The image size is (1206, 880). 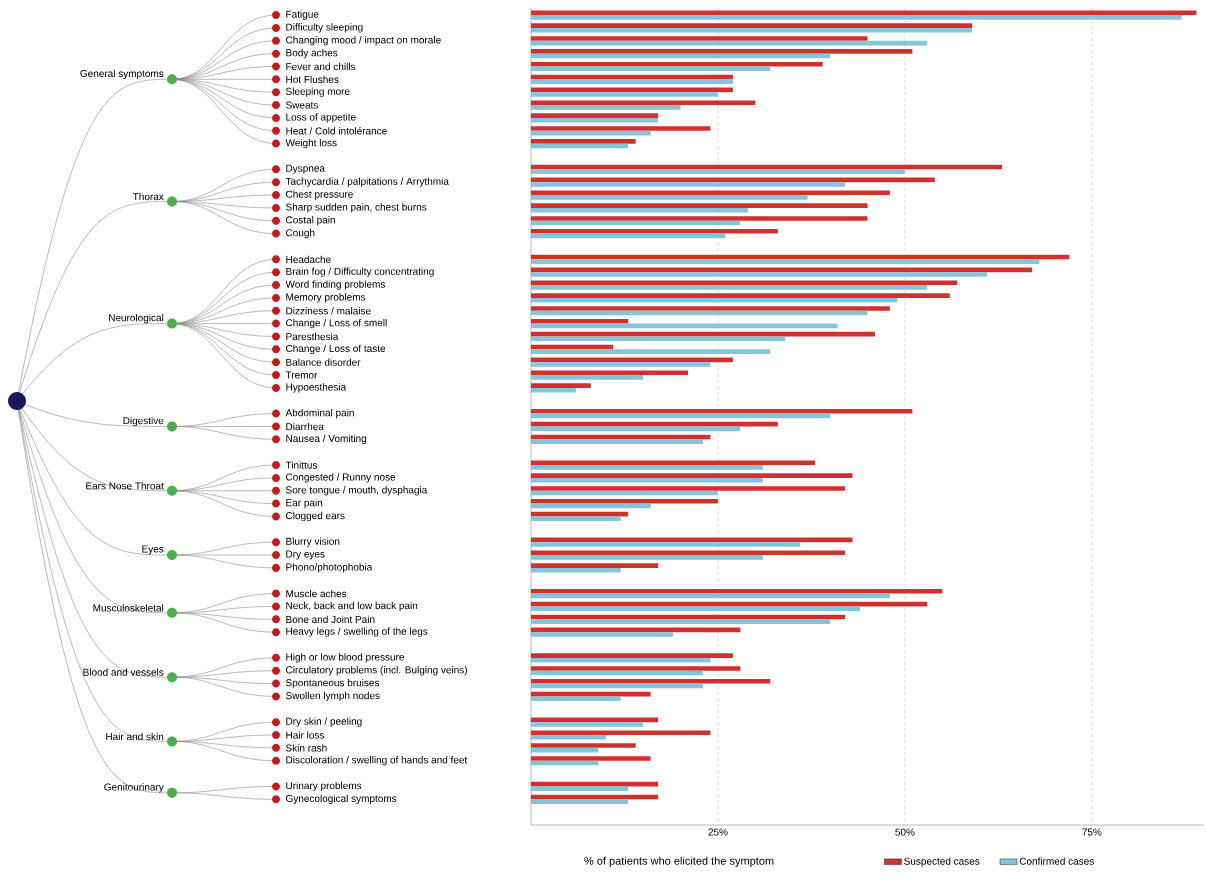 What do you see at coordinates (905, 832) in the screenshot?
I see `x-tick-label: 50%` at bounding box center [905, 832].